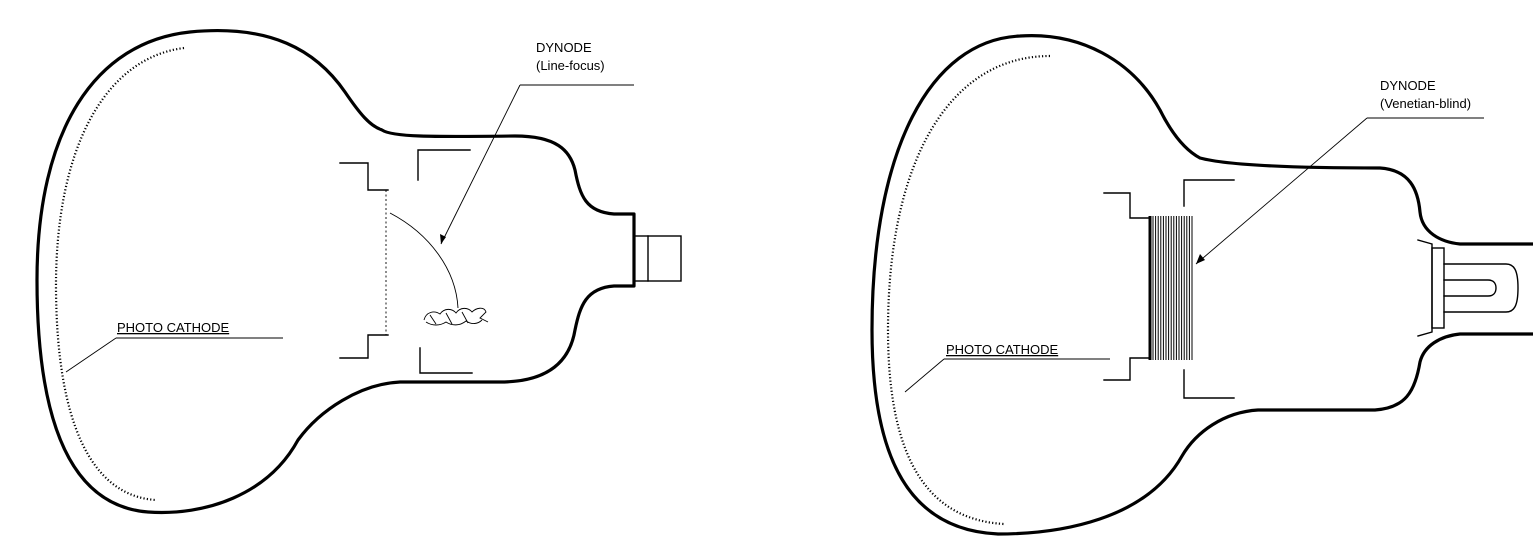 This screenshot has height=537, width=1533. I want to click on left-dynode-pointer, so click(480, 164).